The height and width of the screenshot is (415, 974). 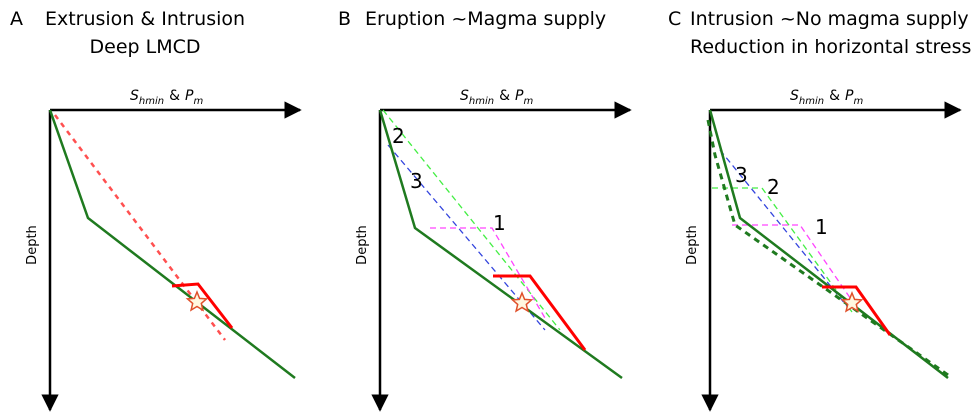 I want to click on panel-letter: B, so click(x=344, y=19).